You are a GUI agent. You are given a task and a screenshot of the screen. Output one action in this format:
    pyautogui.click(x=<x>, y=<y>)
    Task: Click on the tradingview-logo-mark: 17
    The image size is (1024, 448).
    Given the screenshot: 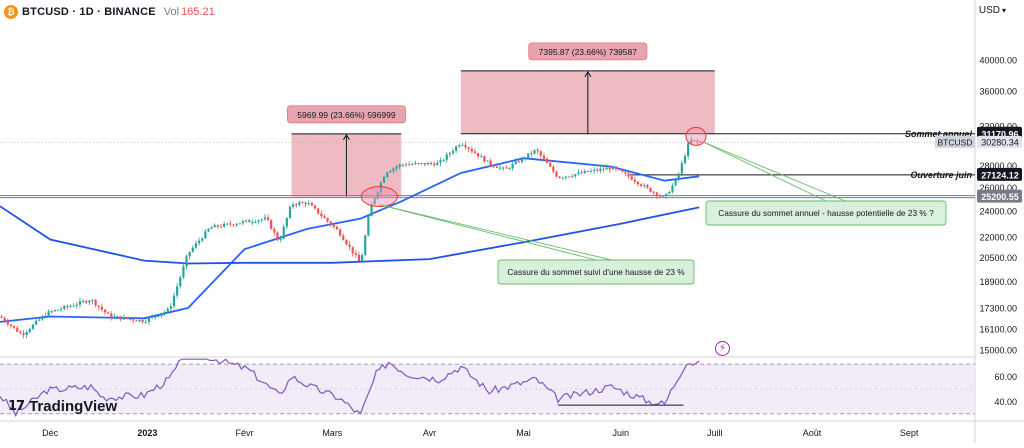 What is the action you would take?
    pyautogui.click(x=16, y=406)
    